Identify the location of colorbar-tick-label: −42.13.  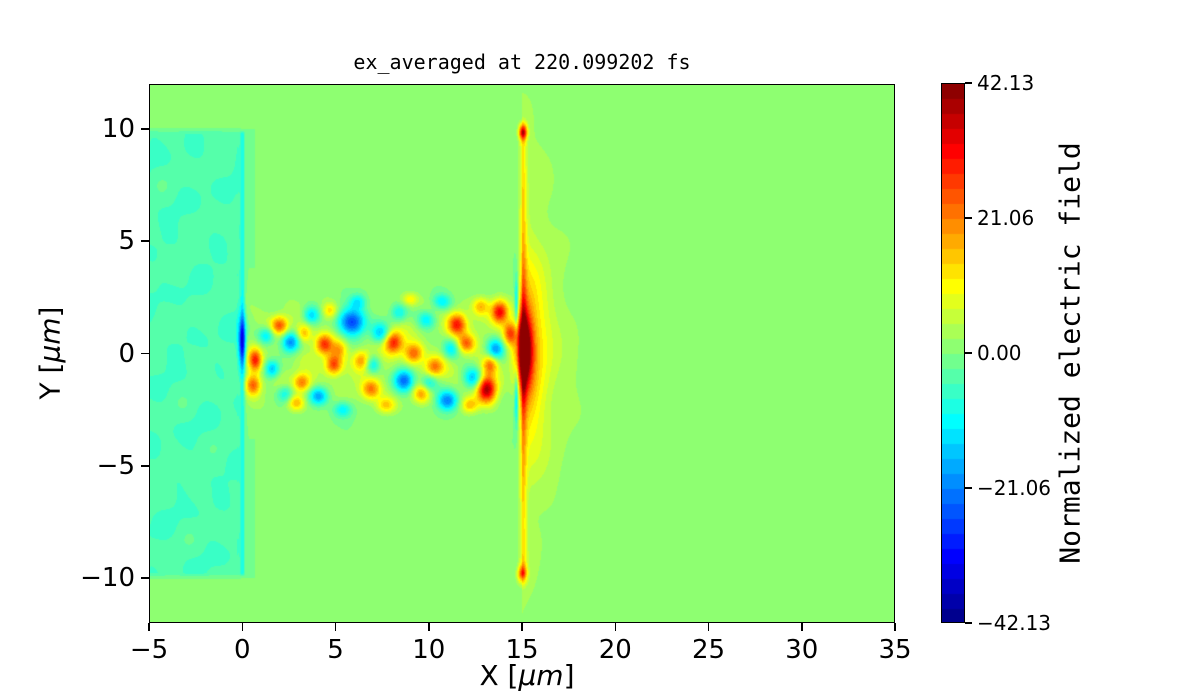
(1014, 623).